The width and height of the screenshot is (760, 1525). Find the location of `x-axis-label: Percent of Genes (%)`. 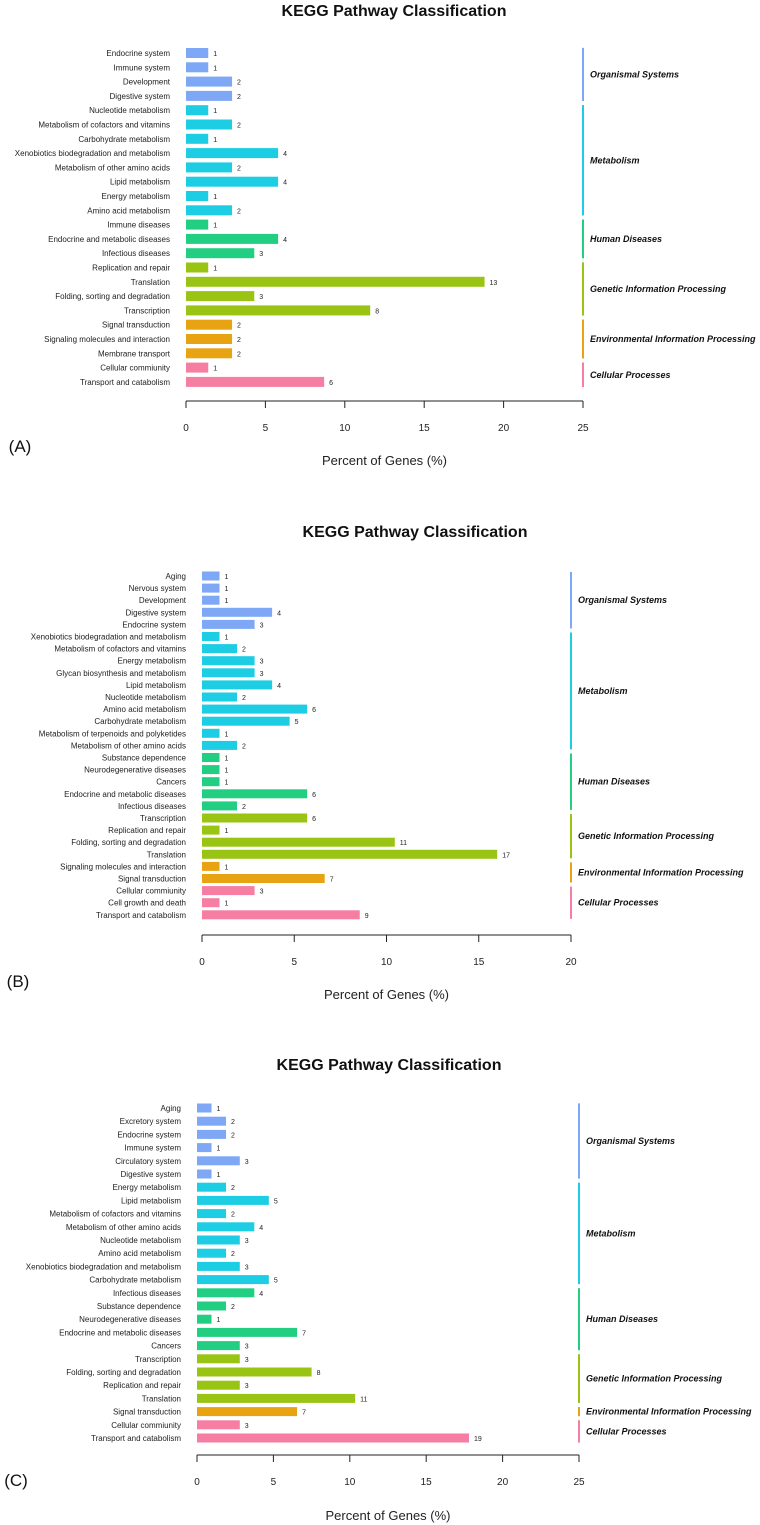

x-axis-label: Percent of Genes (%) is located at coordinates (386, 994).